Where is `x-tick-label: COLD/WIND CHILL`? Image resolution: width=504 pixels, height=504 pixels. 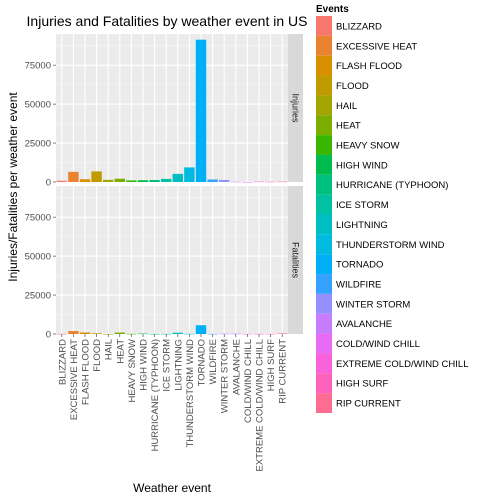
x-tick-label: COLD/WIND CHILL is located at coordinates (248, 381).